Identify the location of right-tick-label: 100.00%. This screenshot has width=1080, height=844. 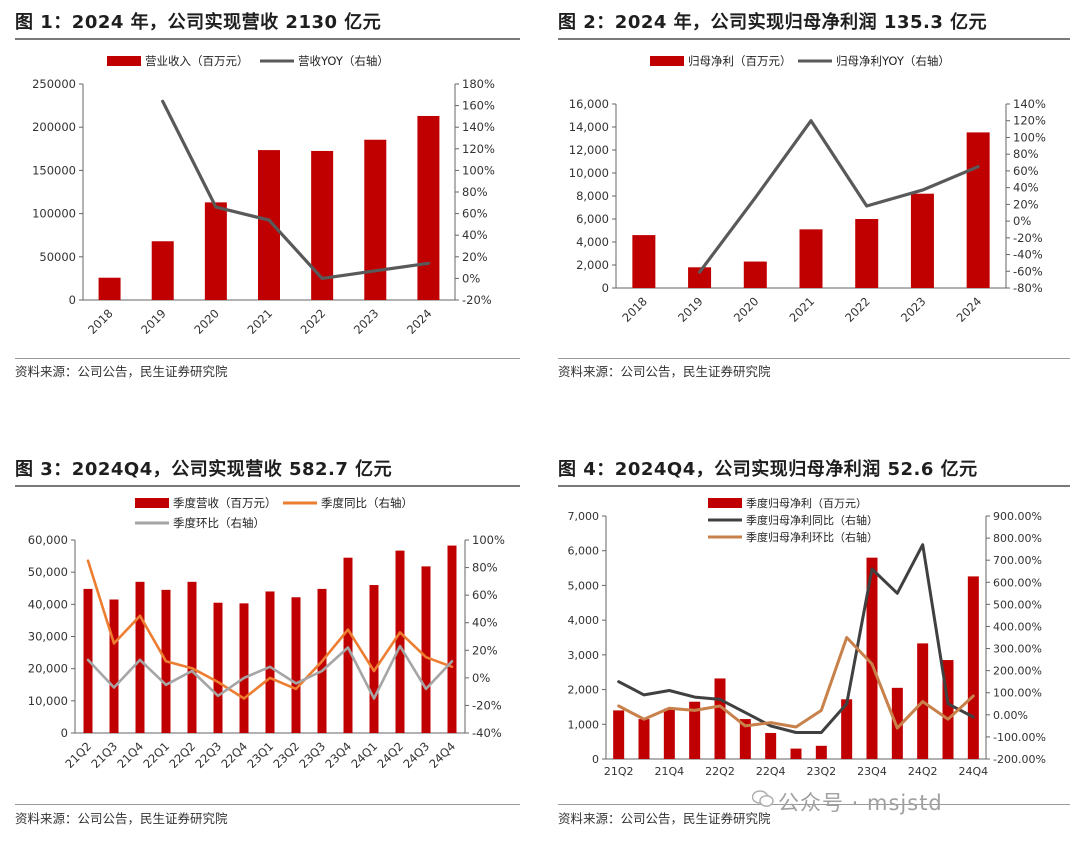
(1017, 693).